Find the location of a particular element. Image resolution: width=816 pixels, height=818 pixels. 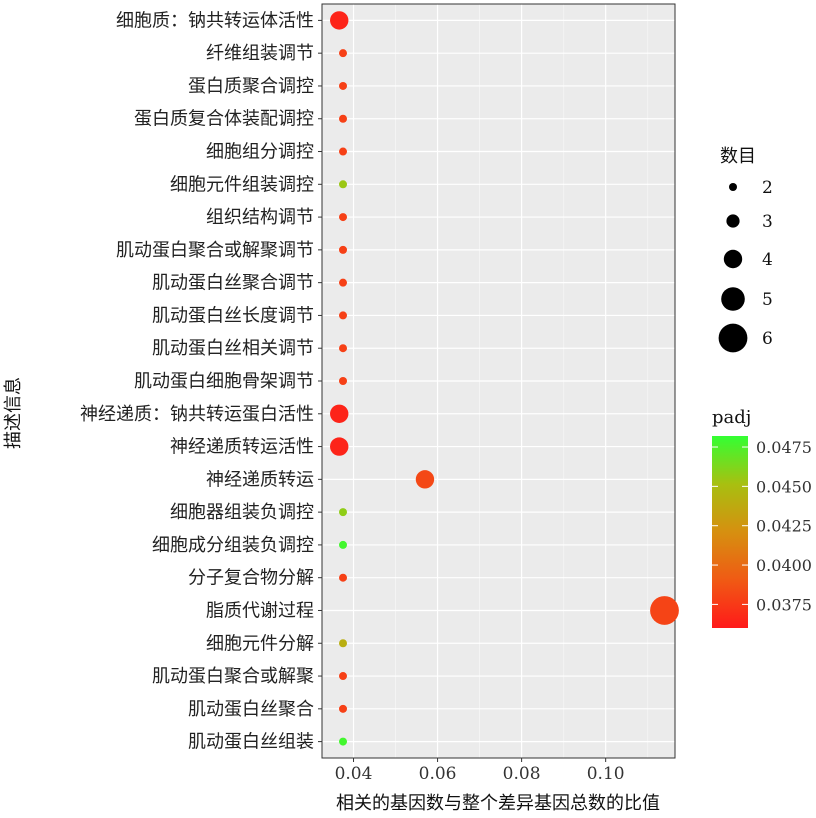

y-tick-label: 细胞器组装负调控 is located at coordinates (242, 512).